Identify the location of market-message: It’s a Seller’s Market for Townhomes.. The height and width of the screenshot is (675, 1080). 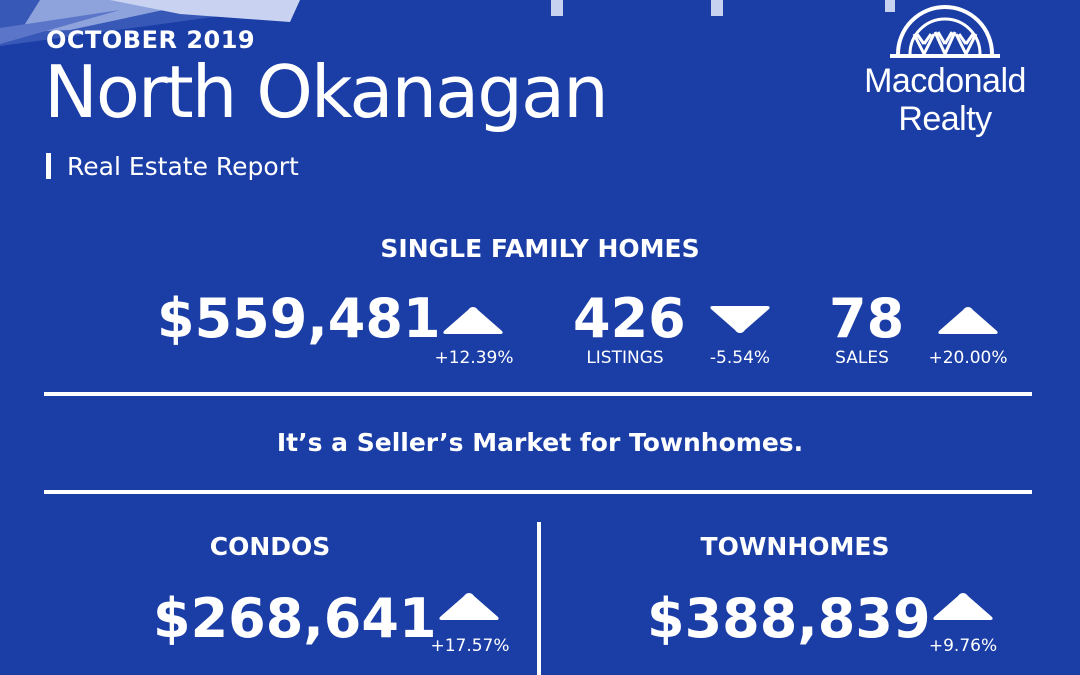
(540, 442).